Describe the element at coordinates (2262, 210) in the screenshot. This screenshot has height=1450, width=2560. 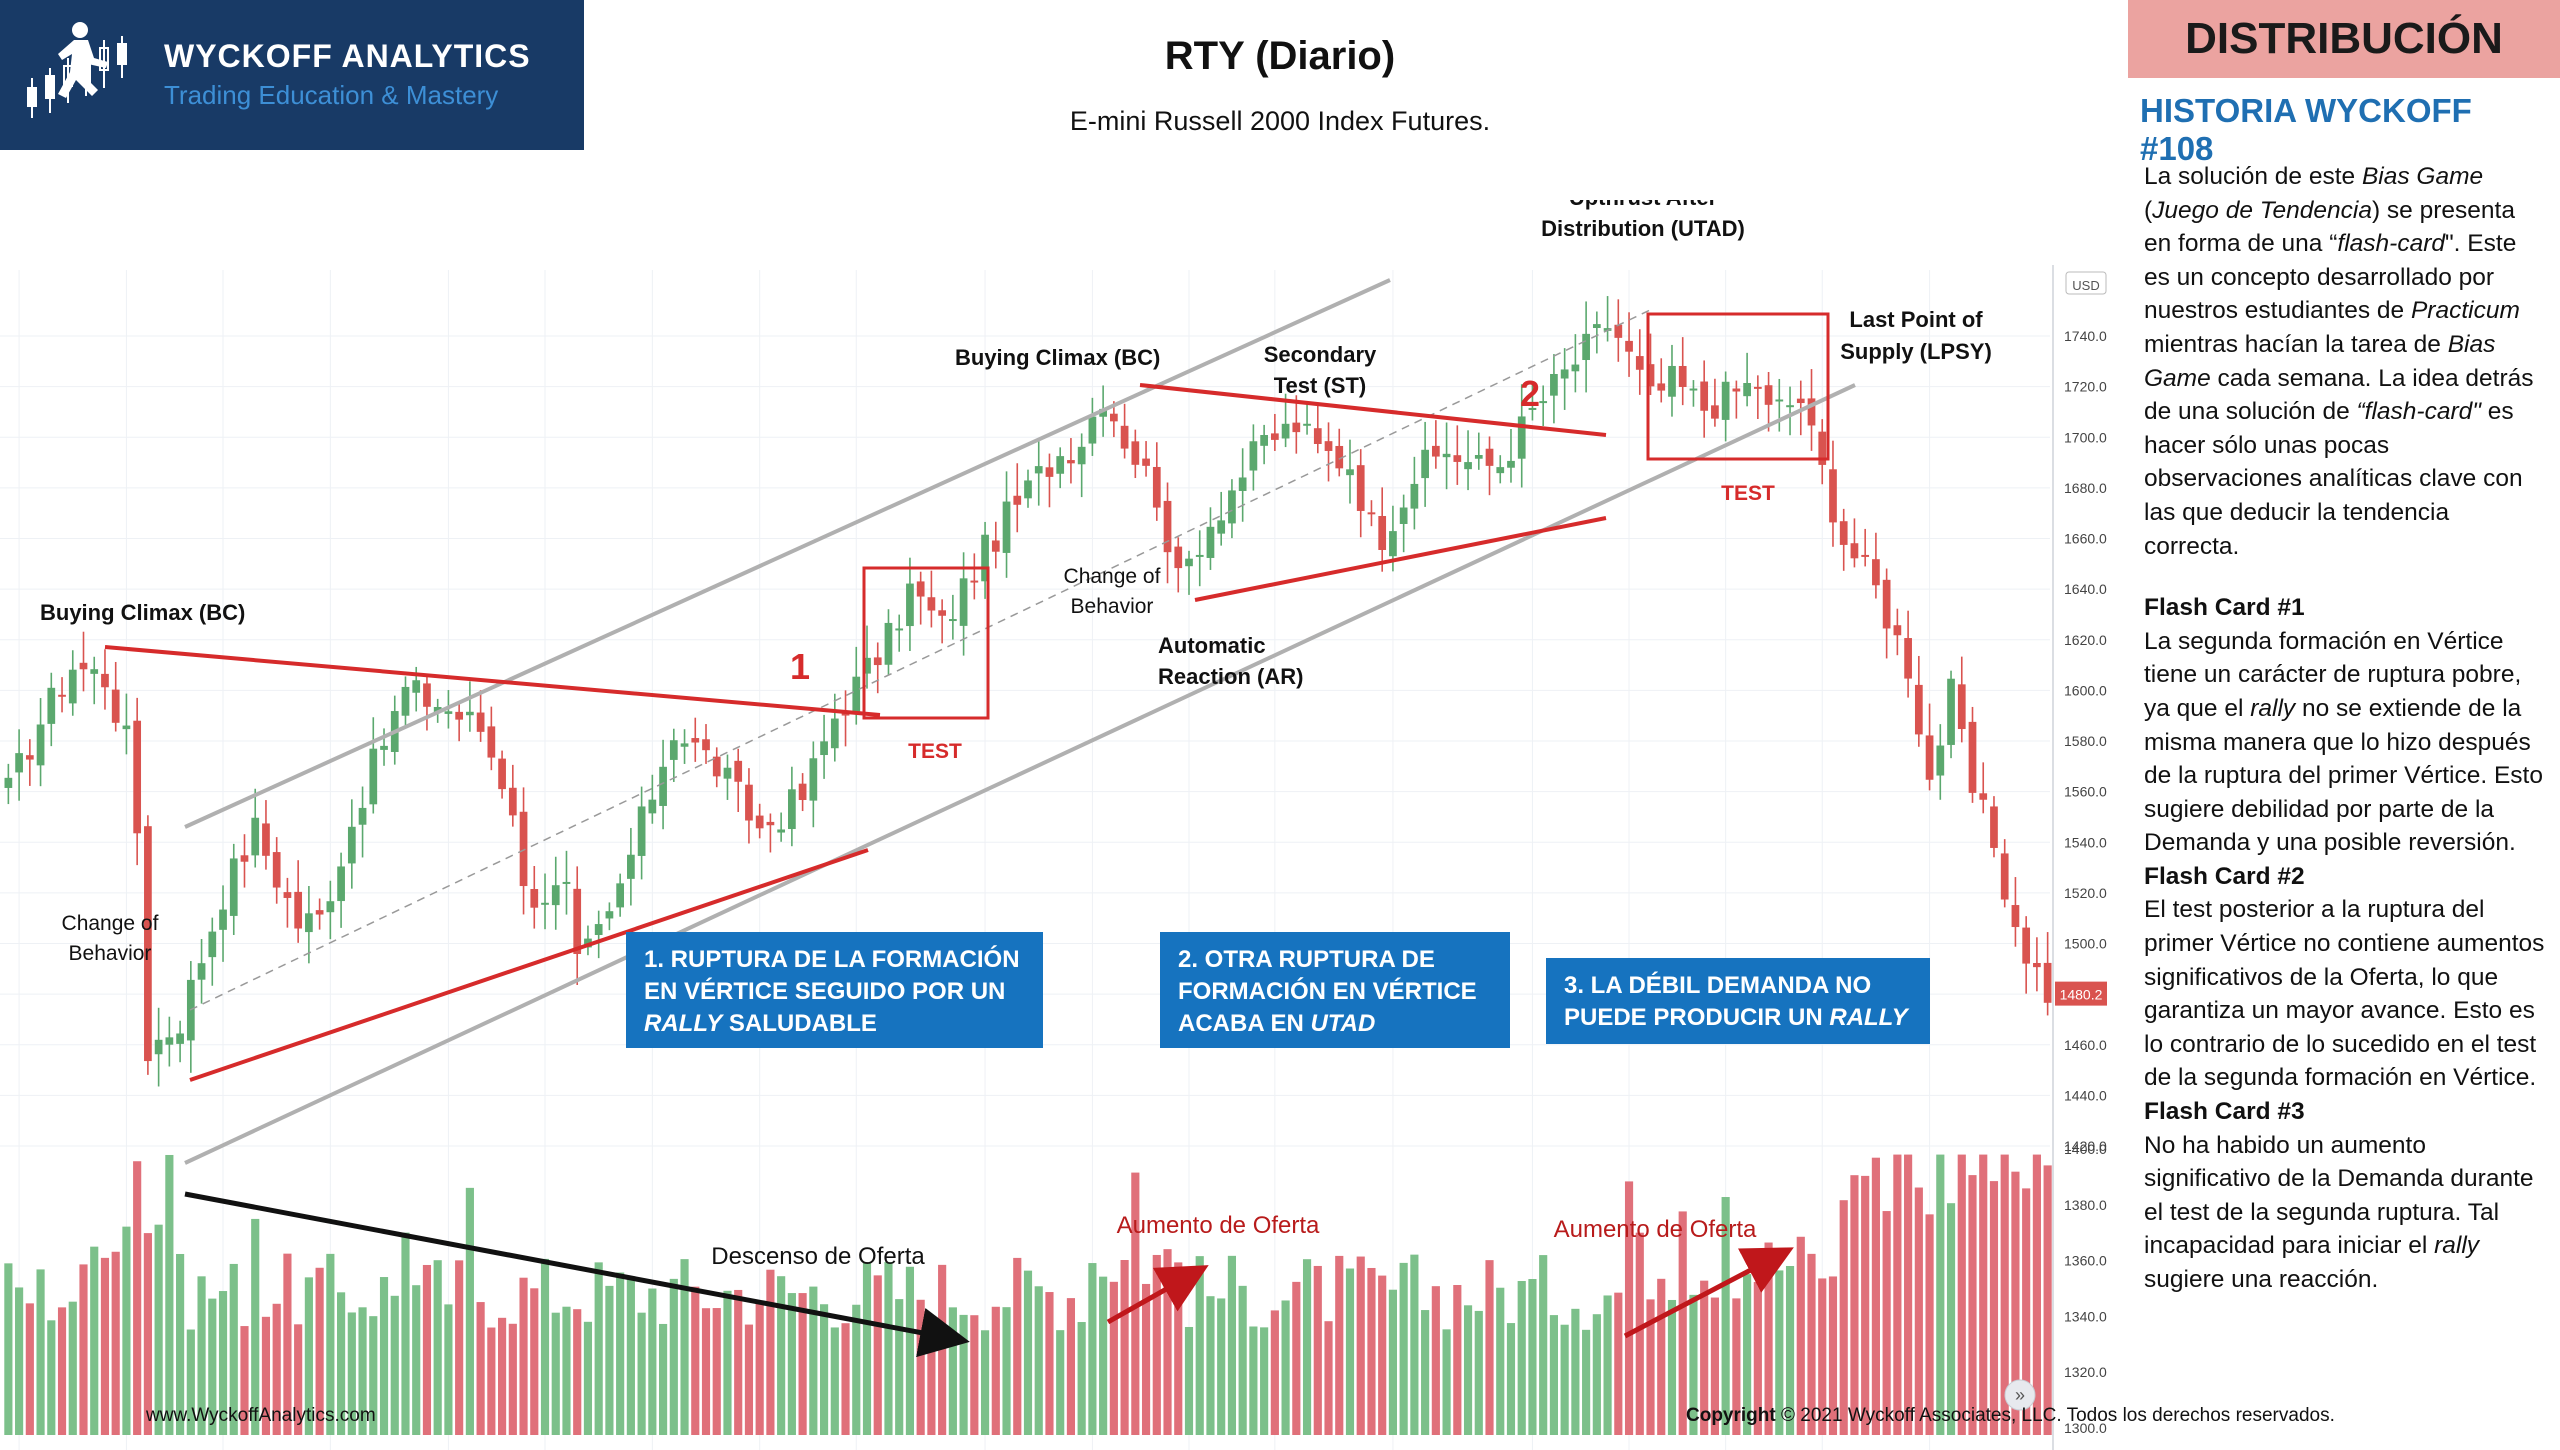
I see `side-intro-text: Juego de Tendencia` at that location.